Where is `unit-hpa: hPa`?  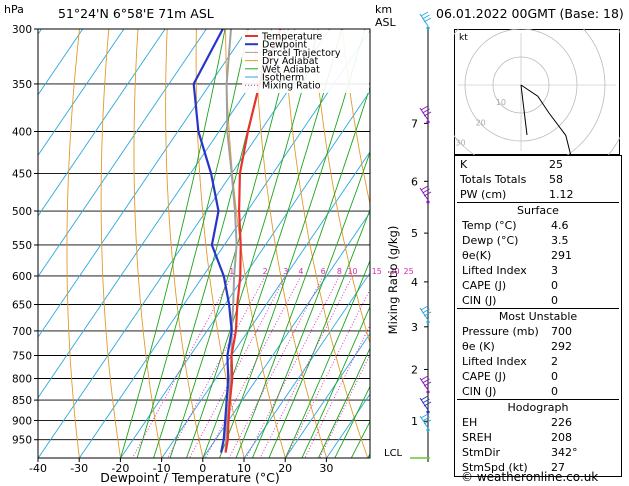 unit-hpa: hPa is located at coordinates (14, 9).